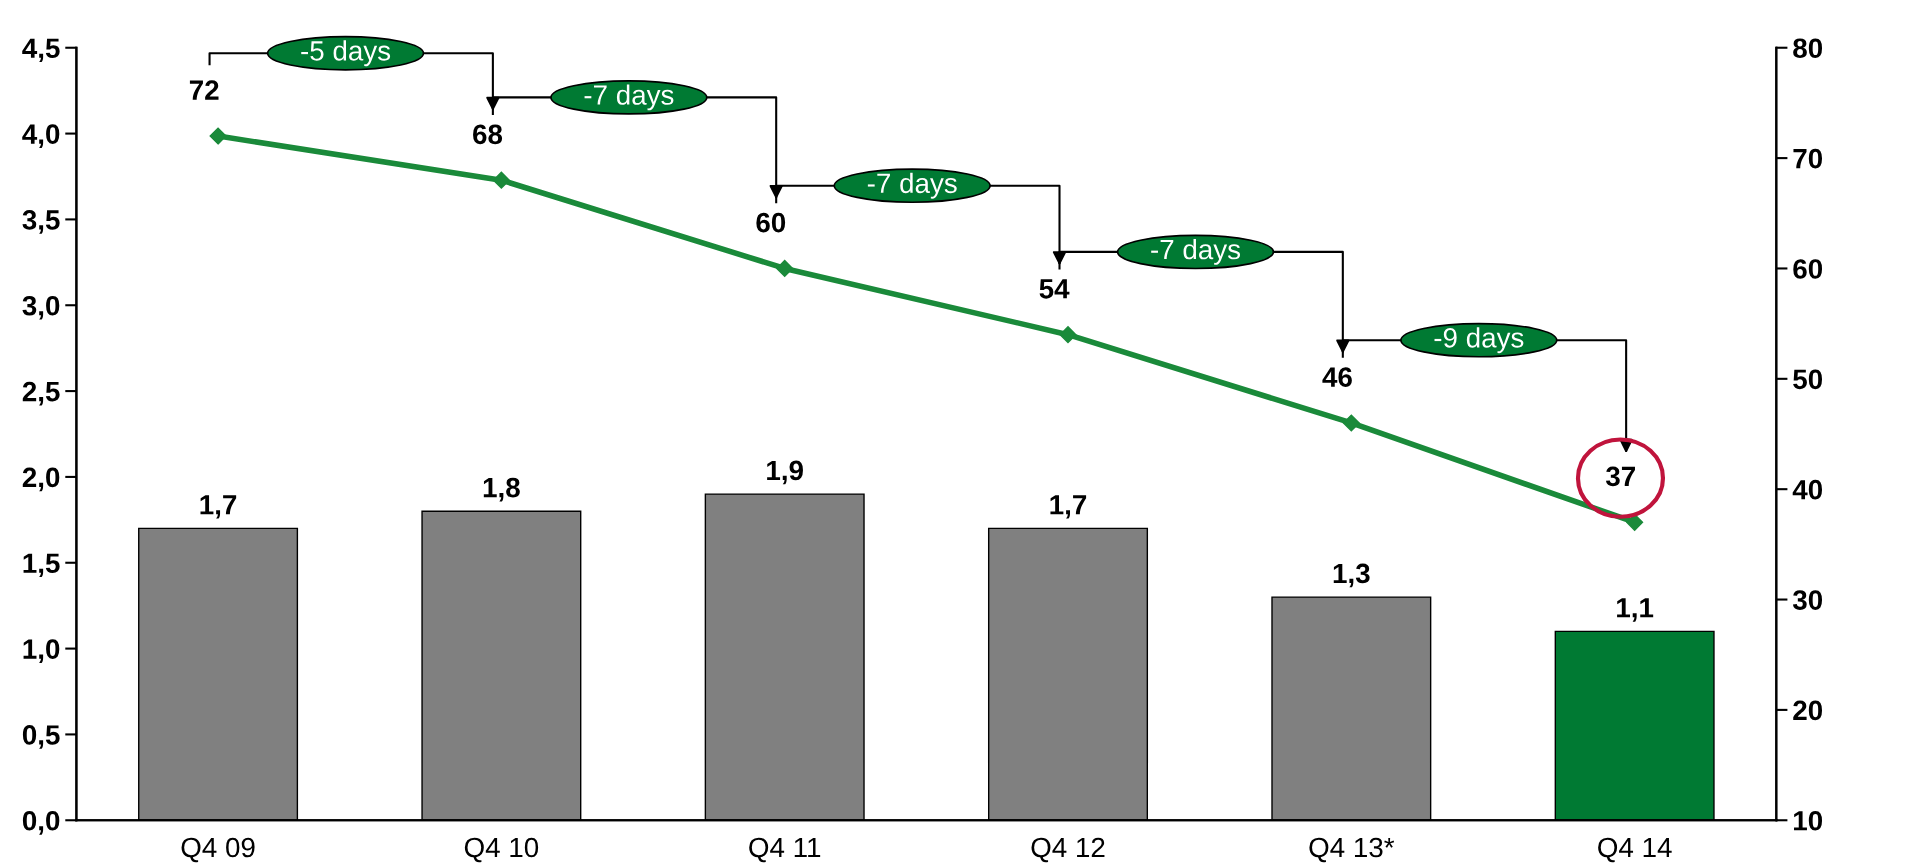 The width and height of the screenshot is (1910, 868). I want to click on x-tick-label: Q4 09, so click(218, 850).